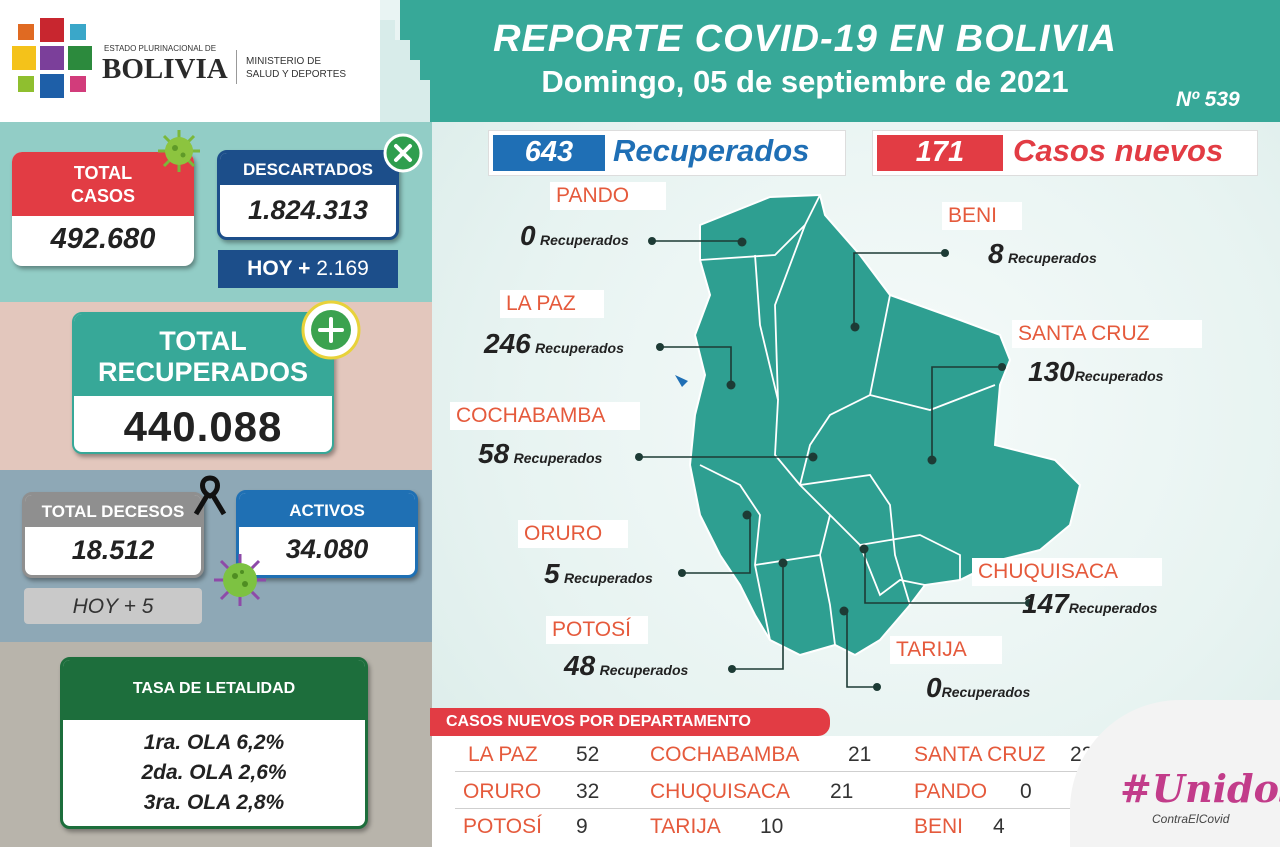 The image size is (1280, 847). Describe the element at coordinates (210, 495) in the screenshot. I see `mourning-ribbon-icon` at that location.